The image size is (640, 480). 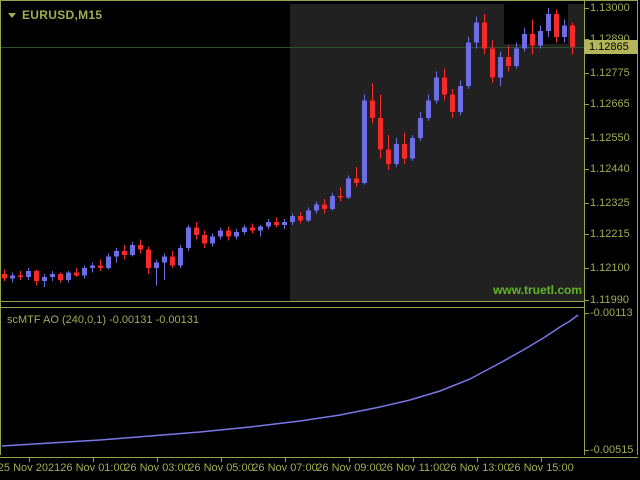 I want to click on price-tick-label: 1.12665, so click(x=610, y=104).